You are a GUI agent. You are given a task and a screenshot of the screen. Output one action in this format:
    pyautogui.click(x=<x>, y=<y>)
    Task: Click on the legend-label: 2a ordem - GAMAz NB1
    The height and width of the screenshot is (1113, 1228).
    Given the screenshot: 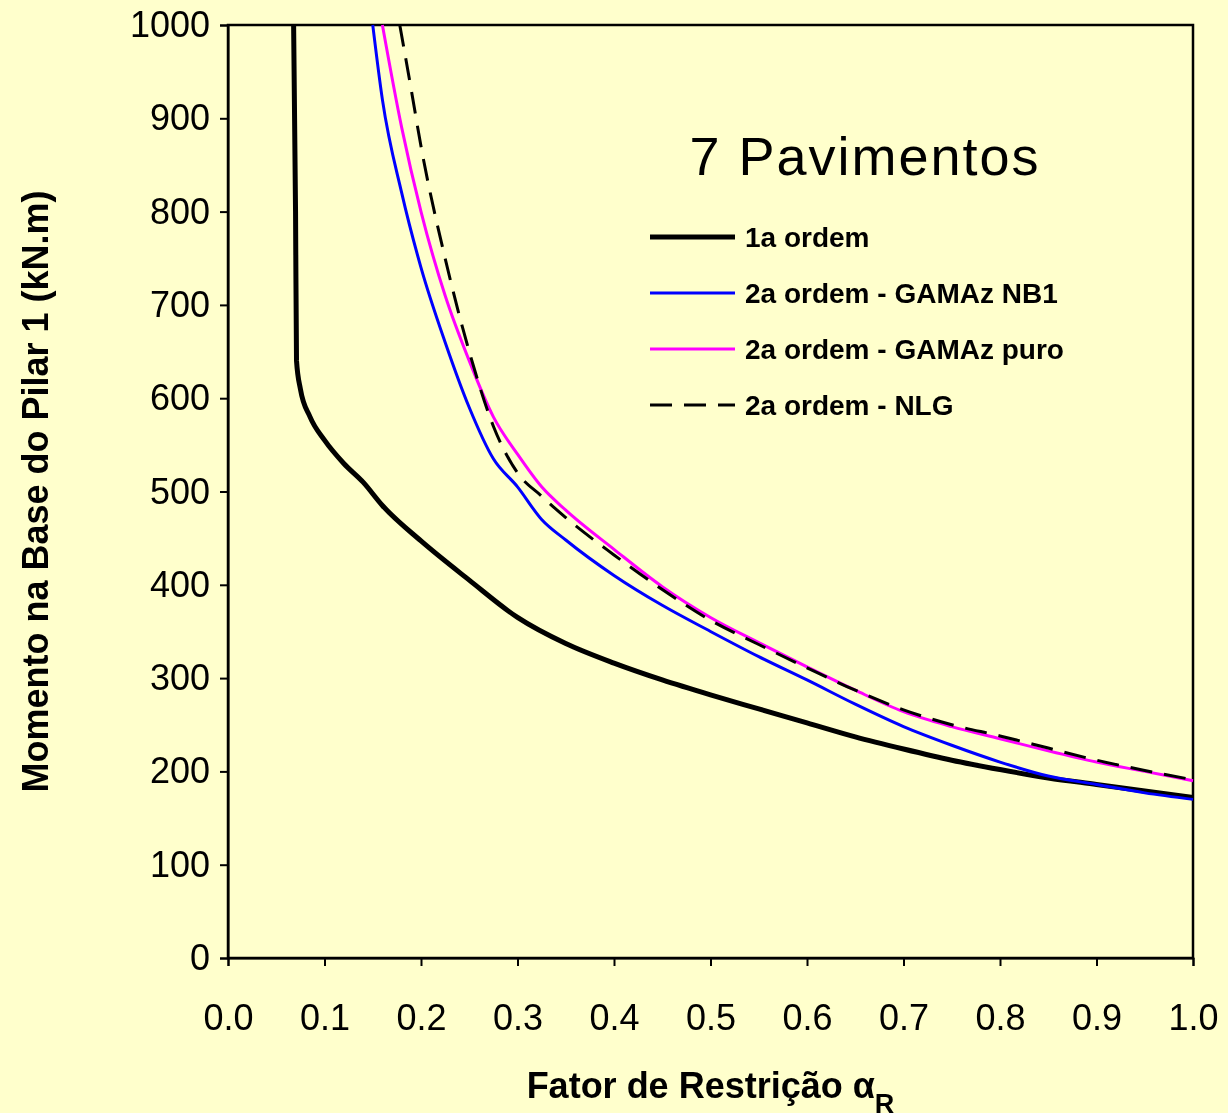 What is the action you would take?
    pyautogui.click(x=901, y=293)
    